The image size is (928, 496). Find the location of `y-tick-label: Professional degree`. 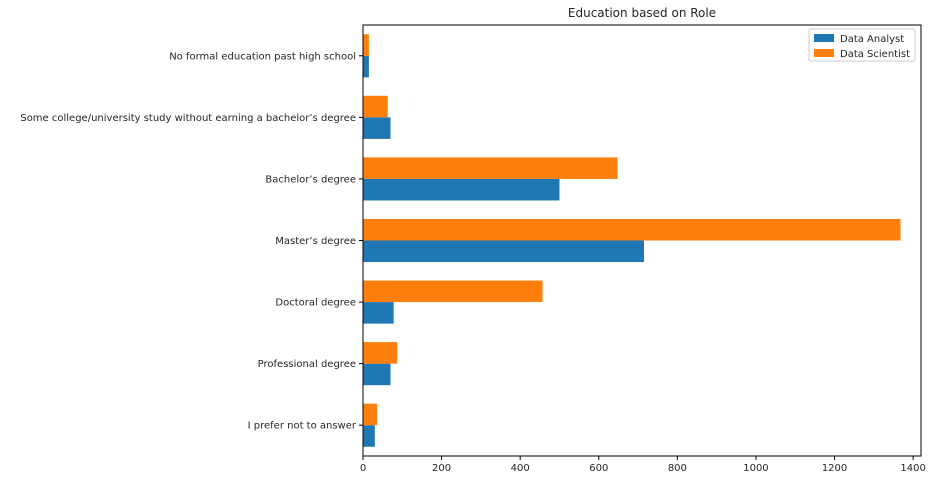

y-tick-label: Professional degree is located at coordinates (307, 364).